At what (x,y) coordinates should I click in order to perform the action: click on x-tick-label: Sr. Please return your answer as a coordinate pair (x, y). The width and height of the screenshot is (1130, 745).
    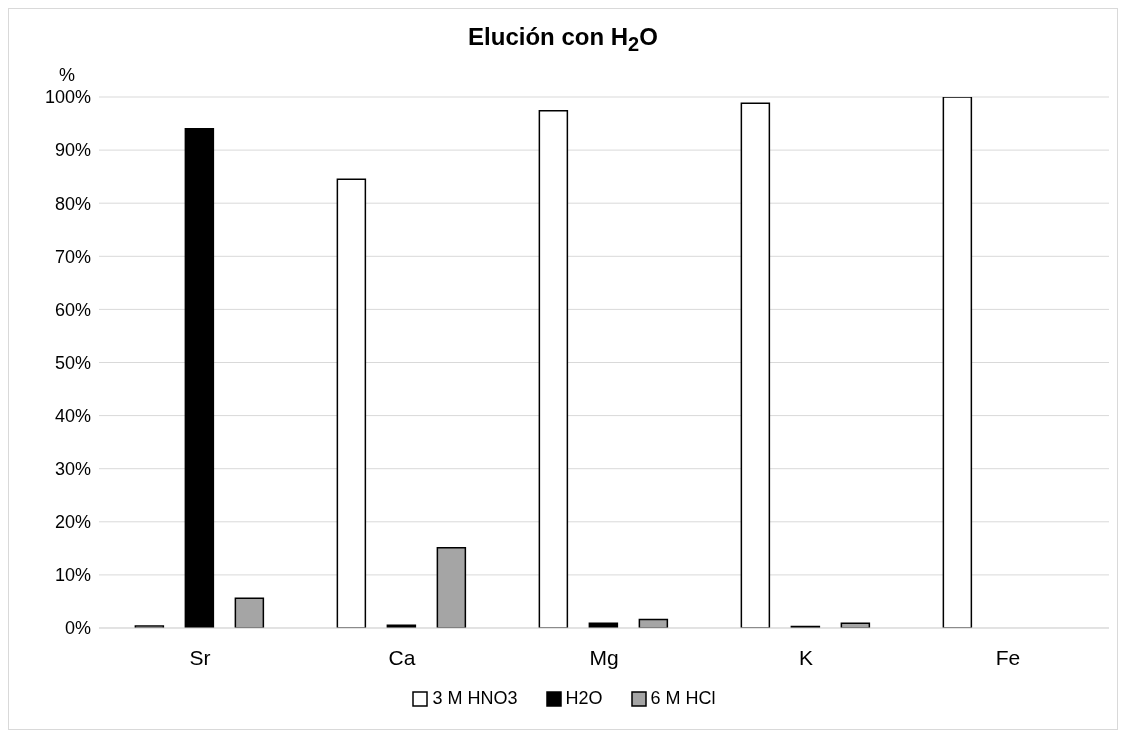
    Looking at the image, I should click on (200, 657).